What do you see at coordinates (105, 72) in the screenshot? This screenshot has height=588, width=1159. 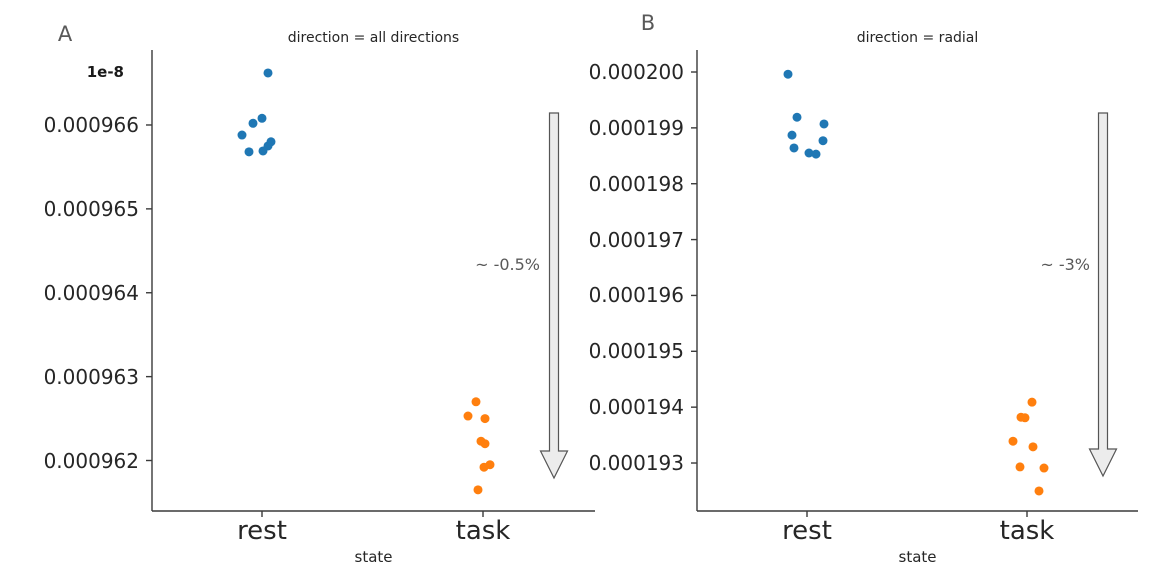 I see `y-axis-offset-label: 1e-8` at bounding box center [105, 72].